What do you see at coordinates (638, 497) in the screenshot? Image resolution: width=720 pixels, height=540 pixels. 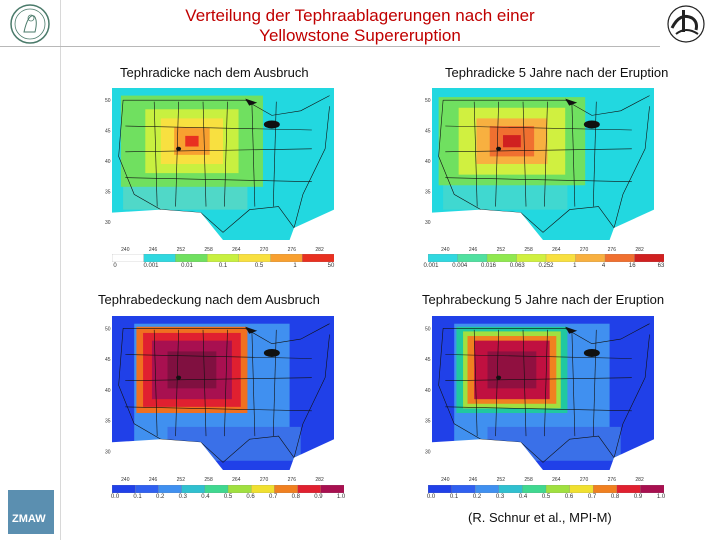 I see `colorbar-label: 0.9` at bounding box center [638, 497].